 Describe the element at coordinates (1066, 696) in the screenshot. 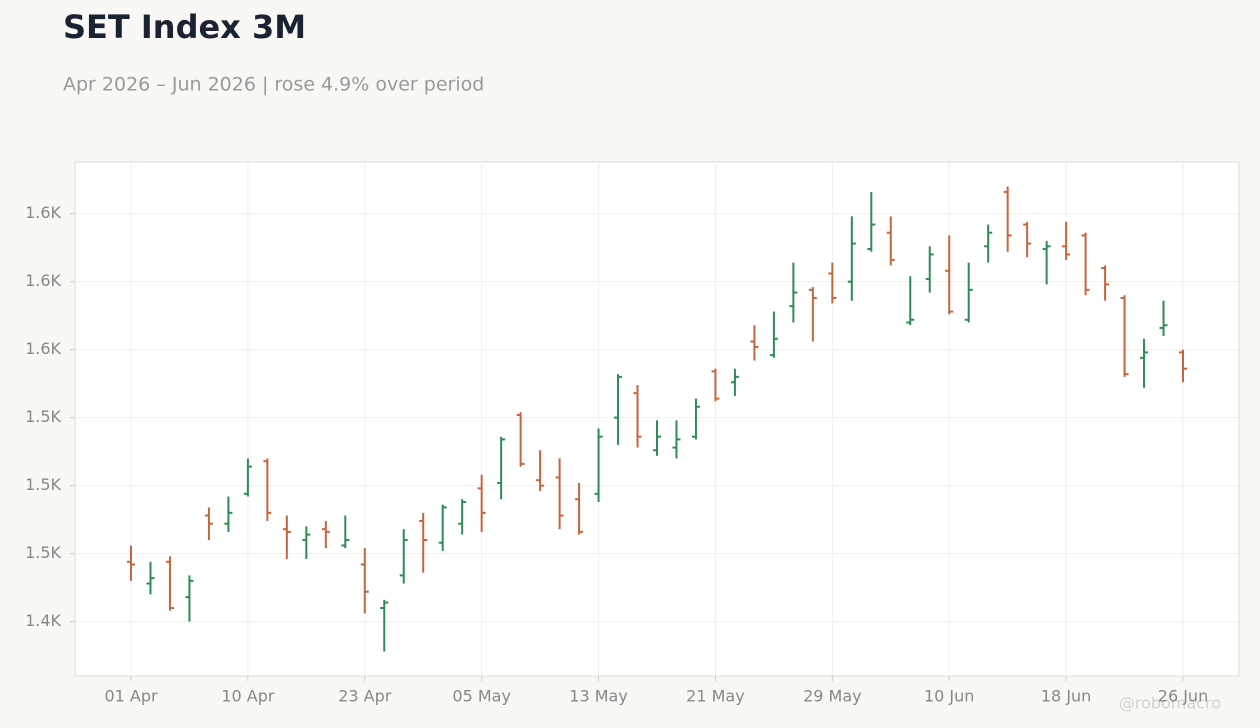

I see `x-tick-label: 18 Jun` at that location.